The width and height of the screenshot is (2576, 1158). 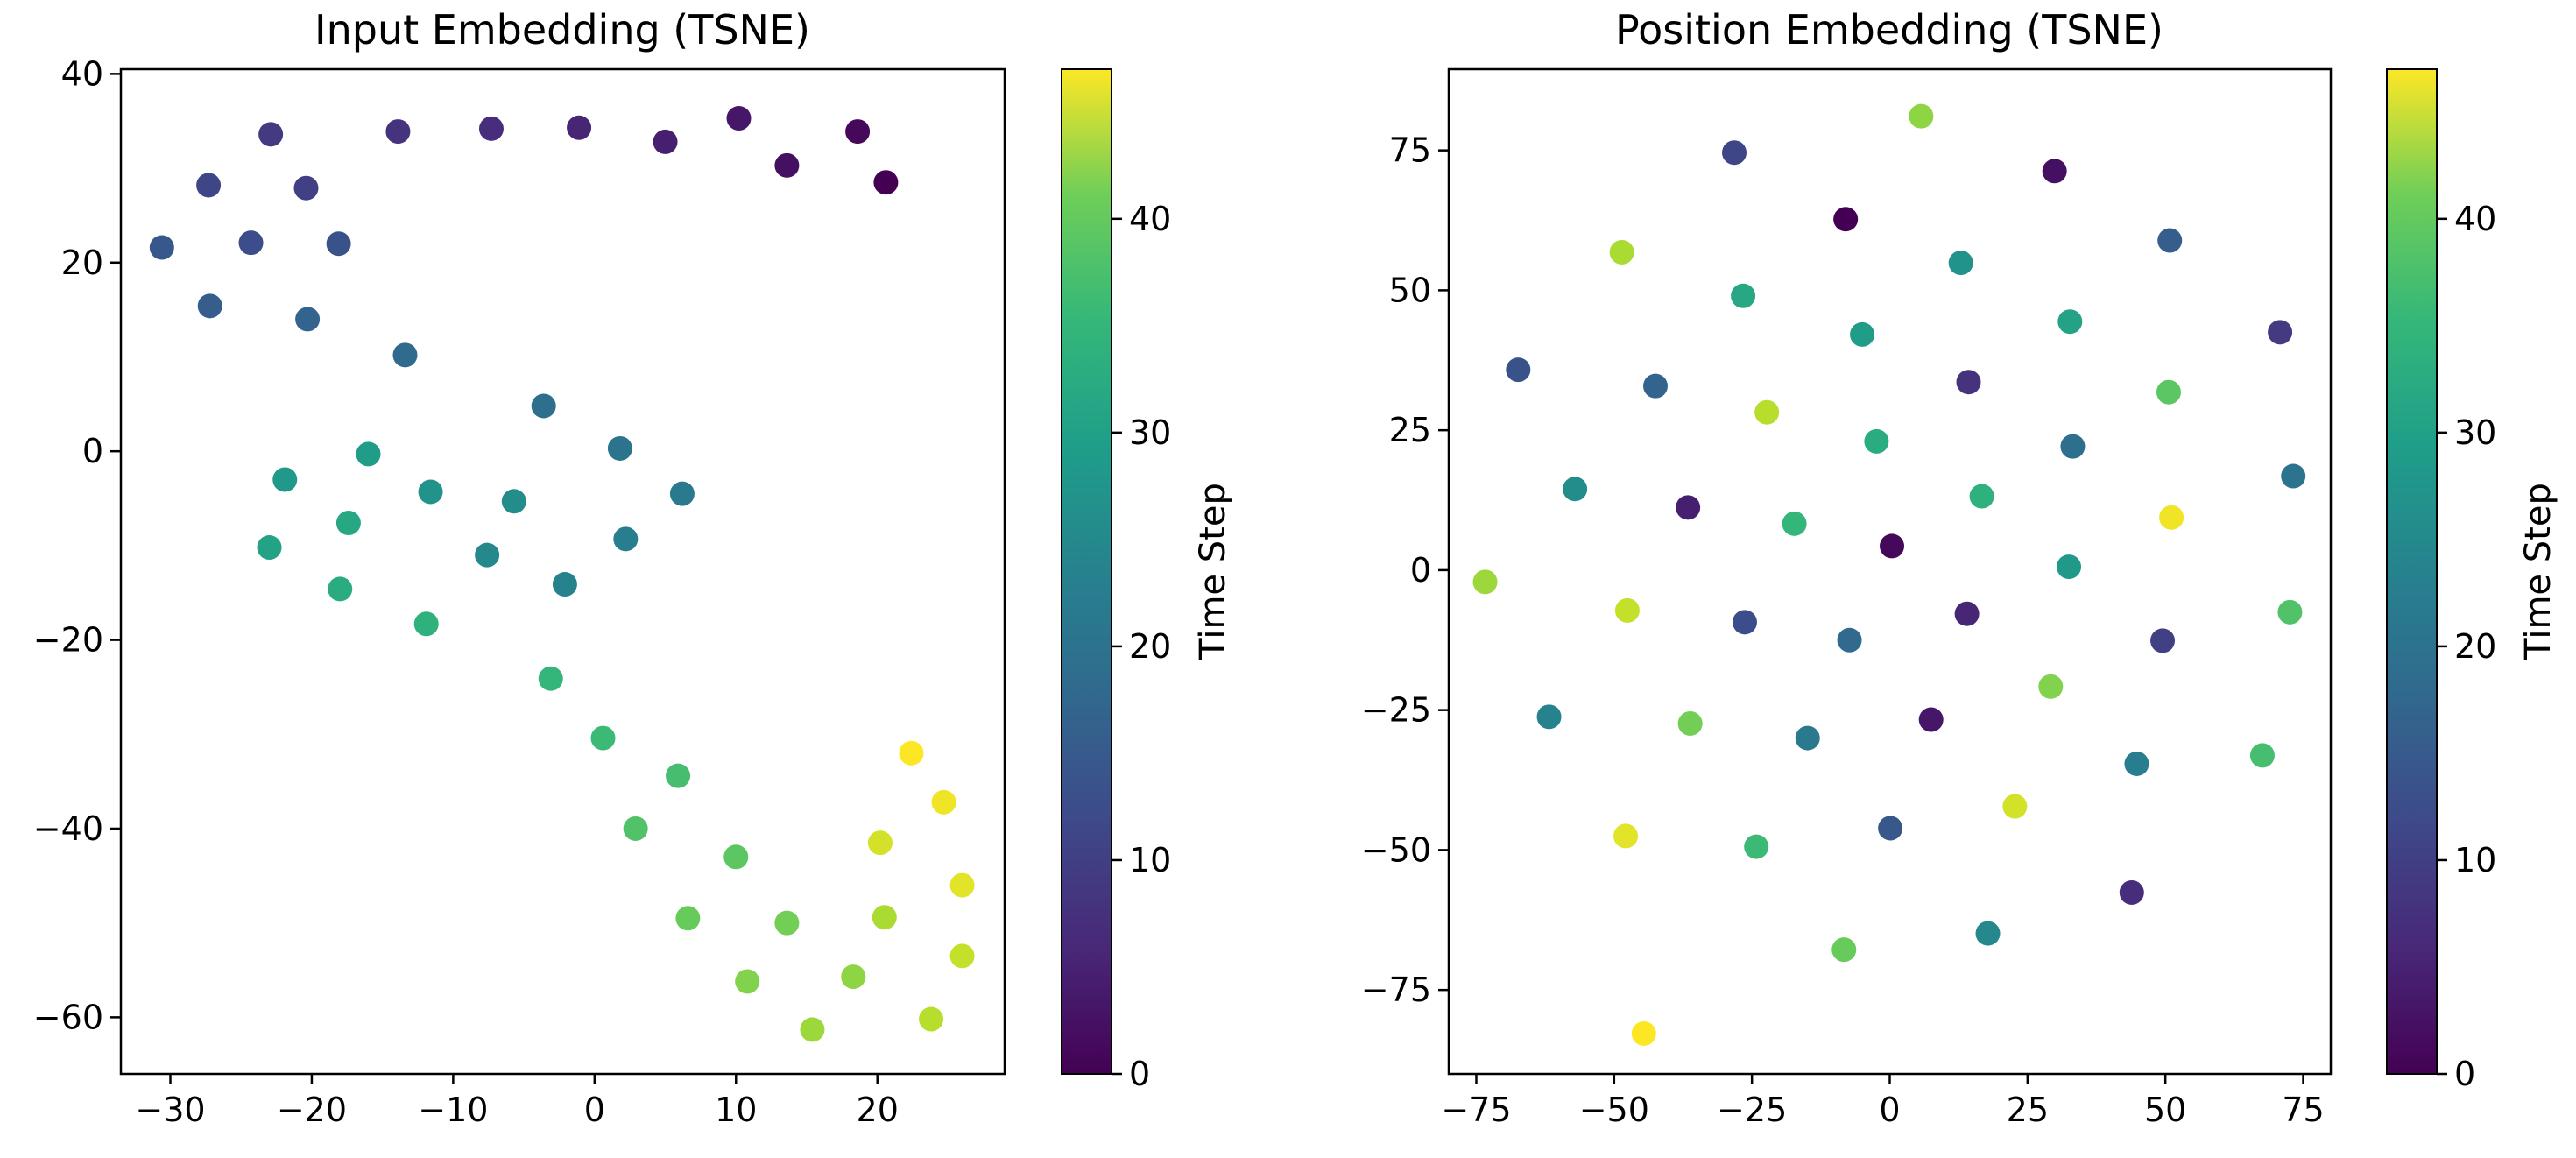 What do you see at coordinates (2412, 571) in the screenshot?
I see `colorbar-gradient` at bounding box center [2412, 571].